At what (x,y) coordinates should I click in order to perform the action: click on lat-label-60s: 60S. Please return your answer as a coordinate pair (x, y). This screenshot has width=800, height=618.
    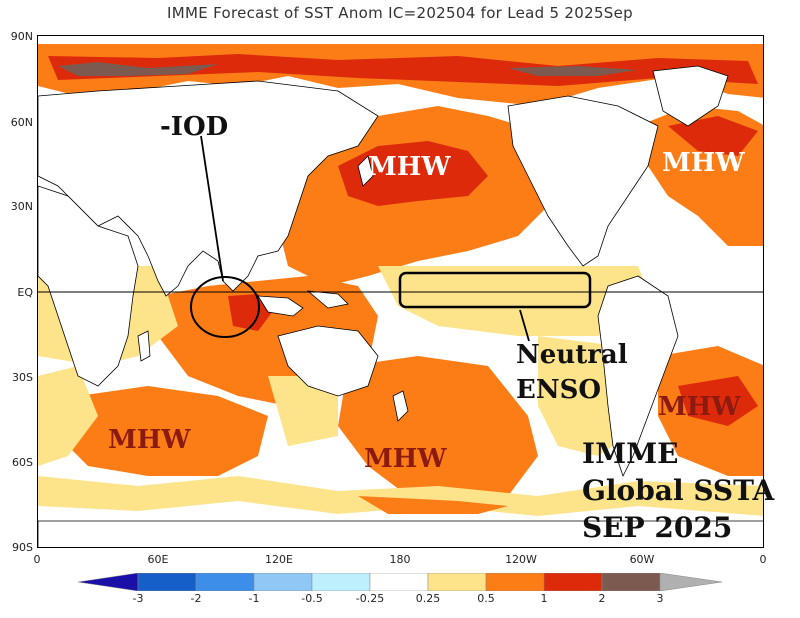
    Looking at the image, I should click on (22, 462).